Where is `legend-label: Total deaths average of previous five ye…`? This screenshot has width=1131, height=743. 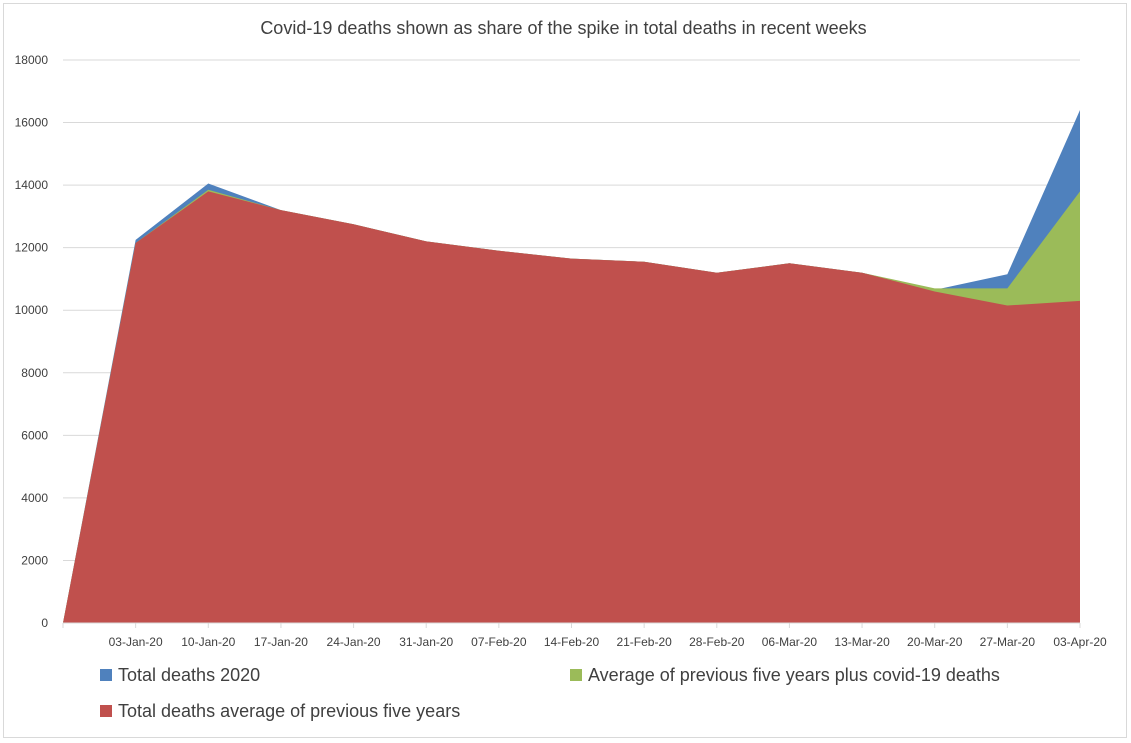 legend-label: Total deaths average of previous five ye… is located at coordinates (289, 711).